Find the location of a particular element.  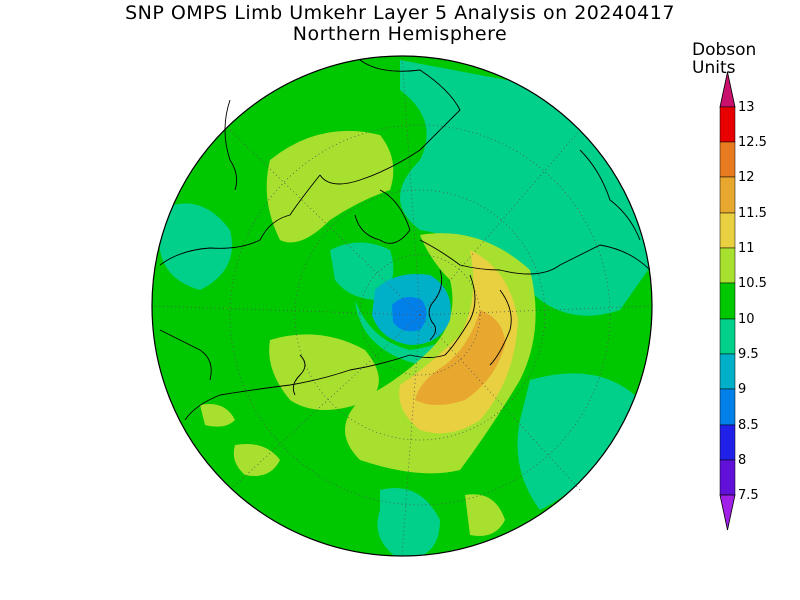

colorbar-tick: 8 is located at coordinates (742, 460).